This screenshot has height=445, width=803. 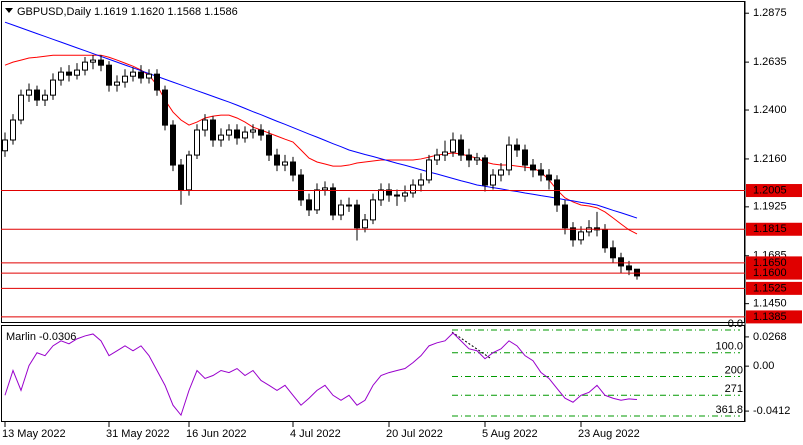 What do you see at coordinates (315, 434) in the screenshot?
I see `x-tick-label: 4 Jul 2022` at bounding box center [315, 434].